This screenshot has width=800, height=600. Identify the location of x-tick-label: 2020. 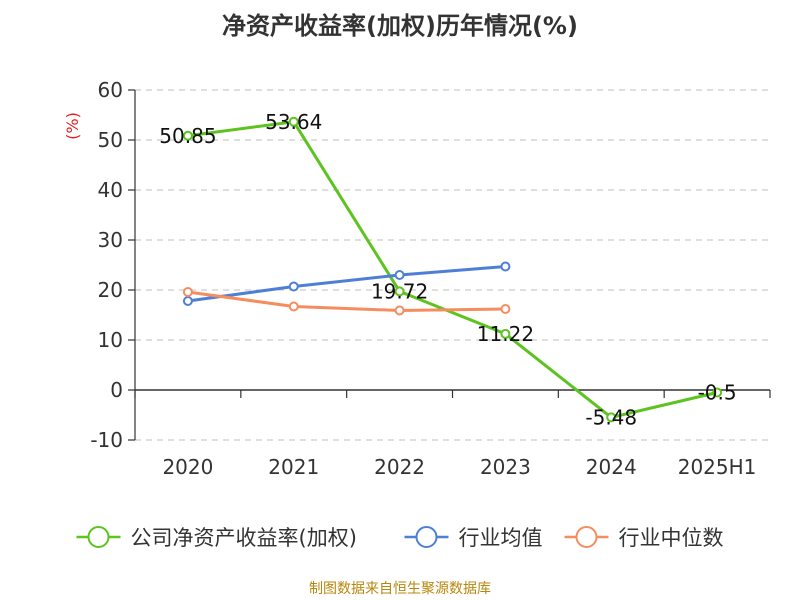
(187, 467).